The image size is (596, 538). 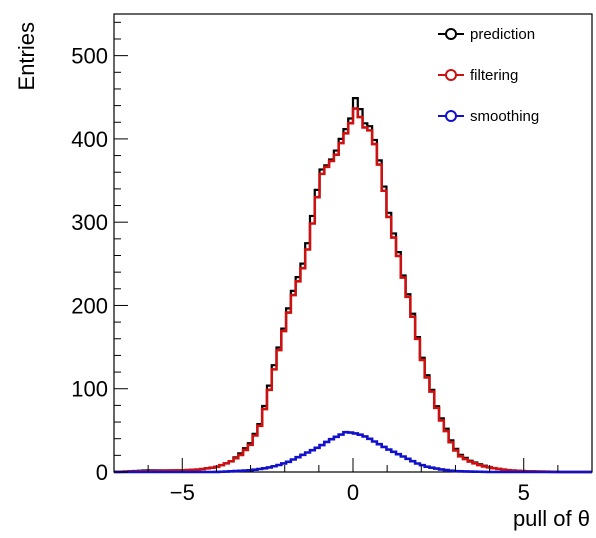 I want to click on y-tick-label: 500, so click(x=89, y=56).